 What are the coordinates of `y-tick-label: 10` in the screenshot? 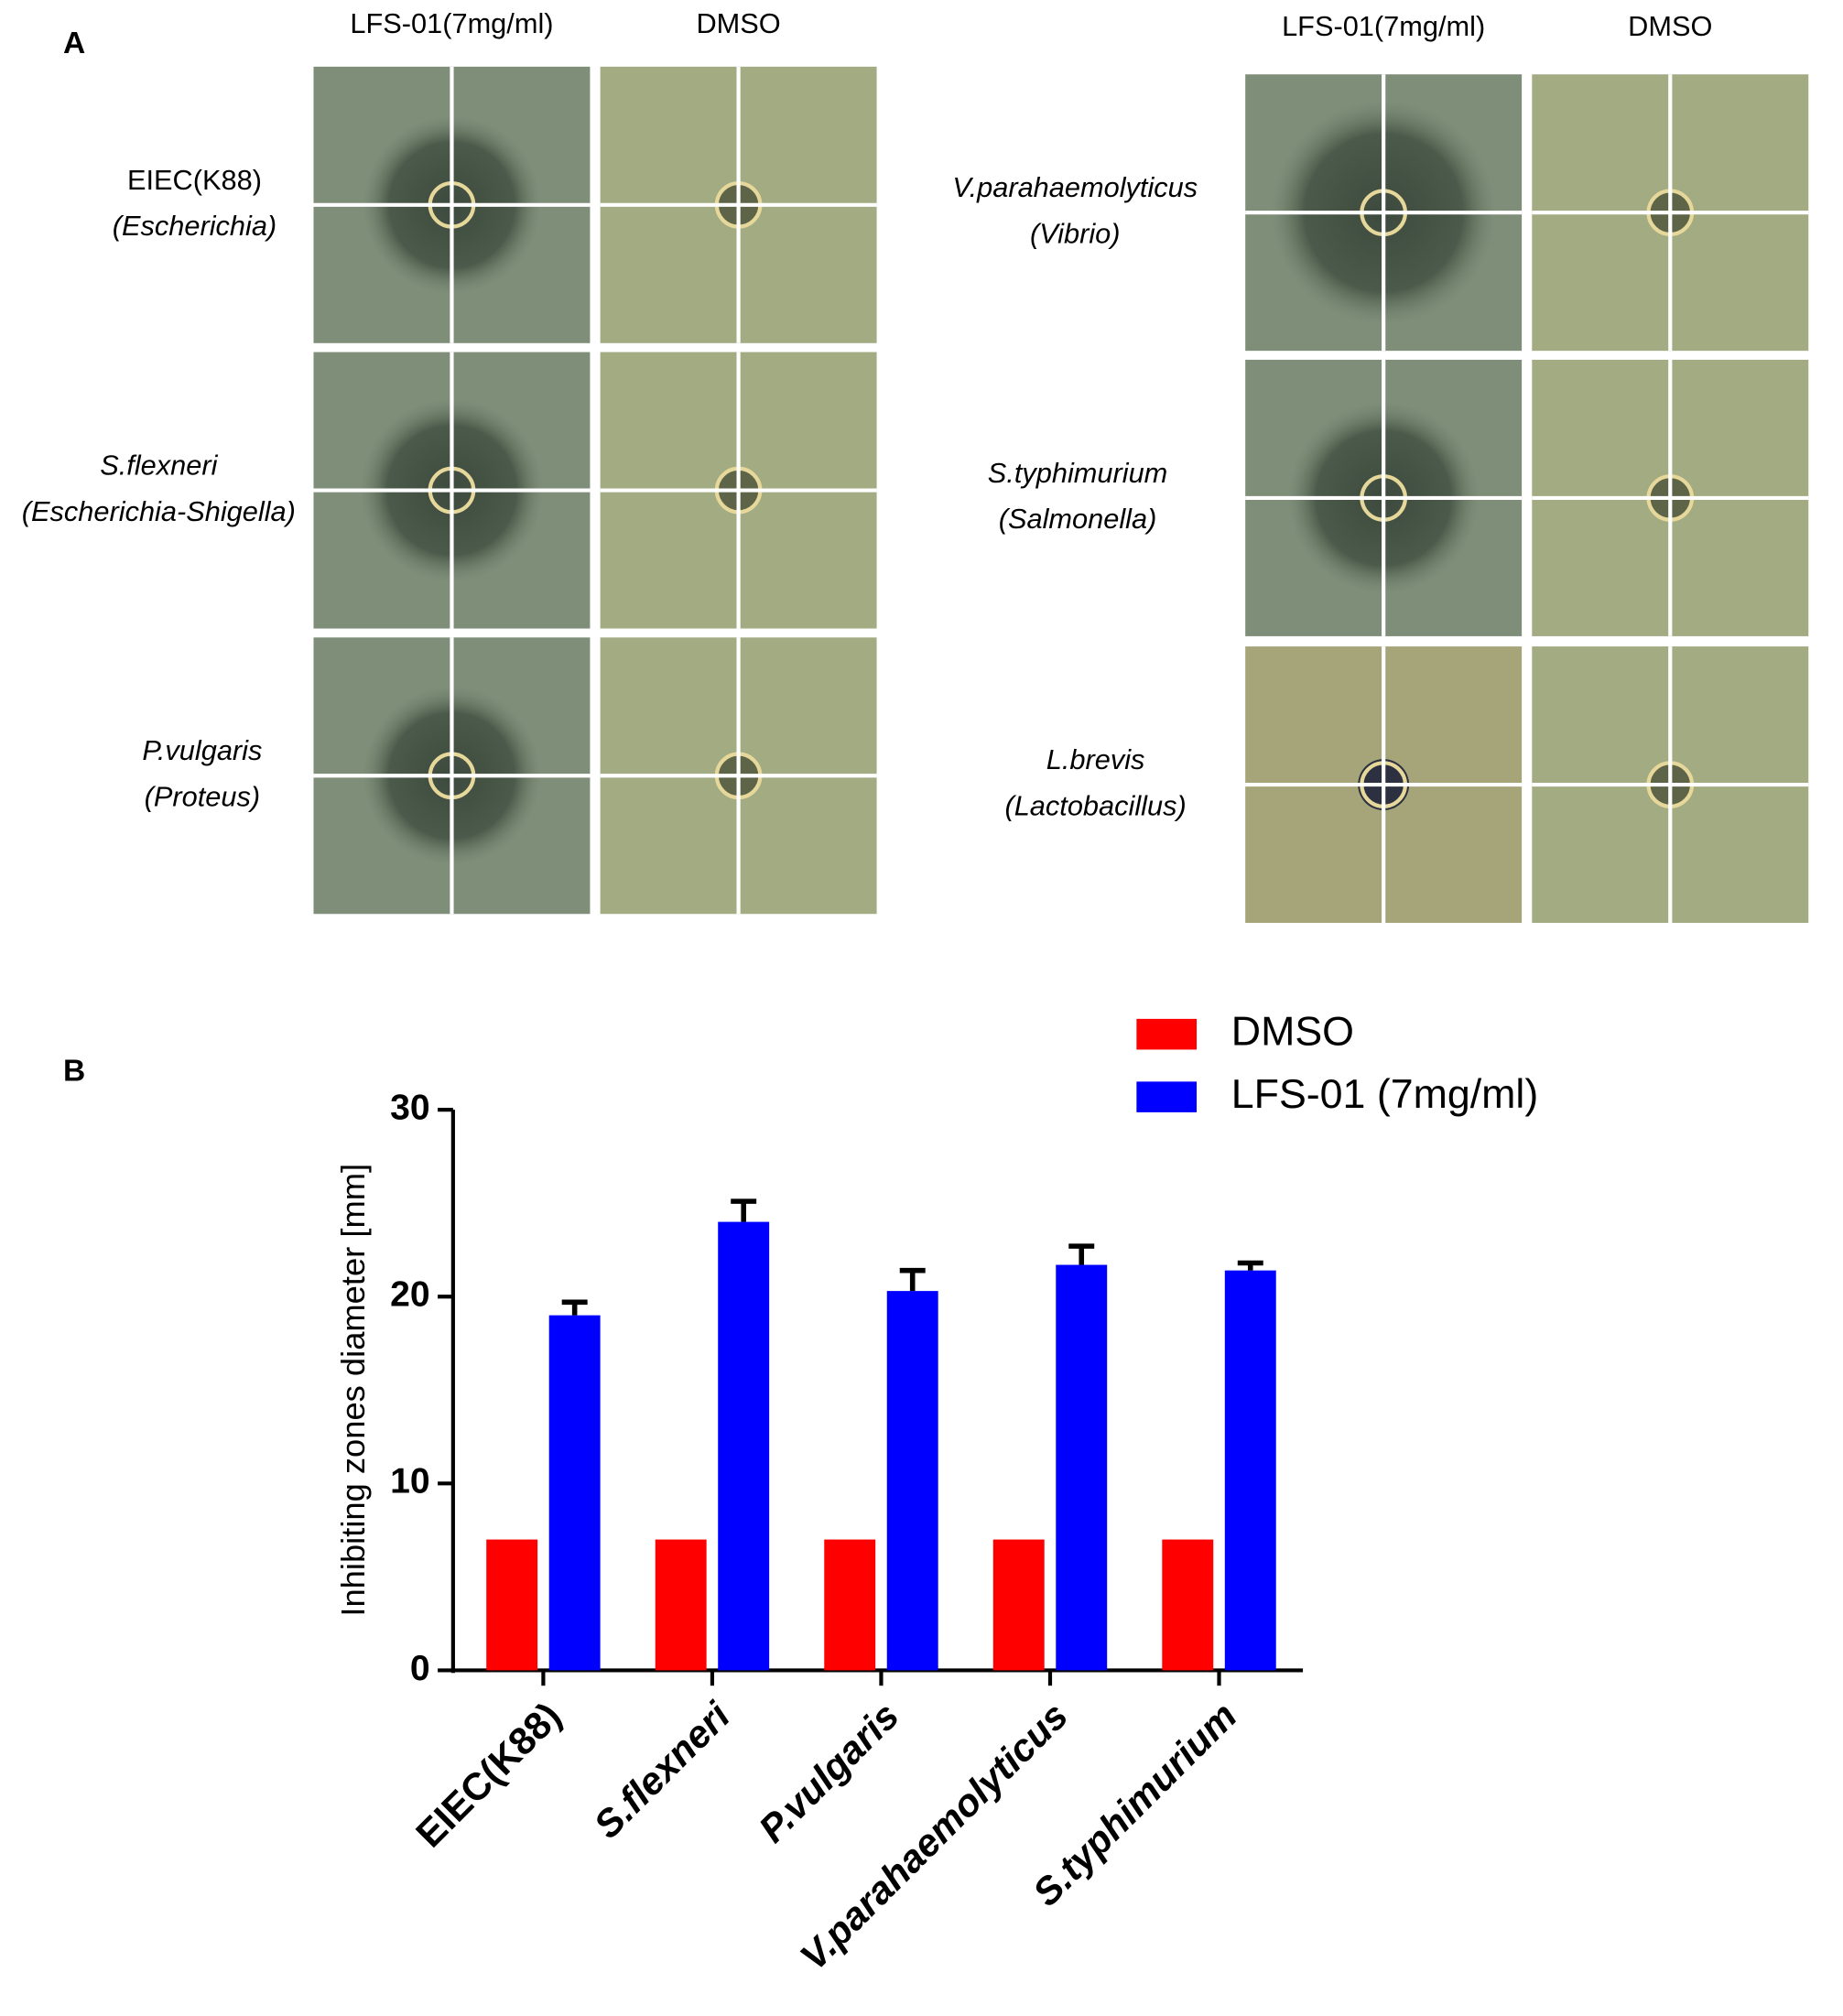 It's located at (410, 1481).